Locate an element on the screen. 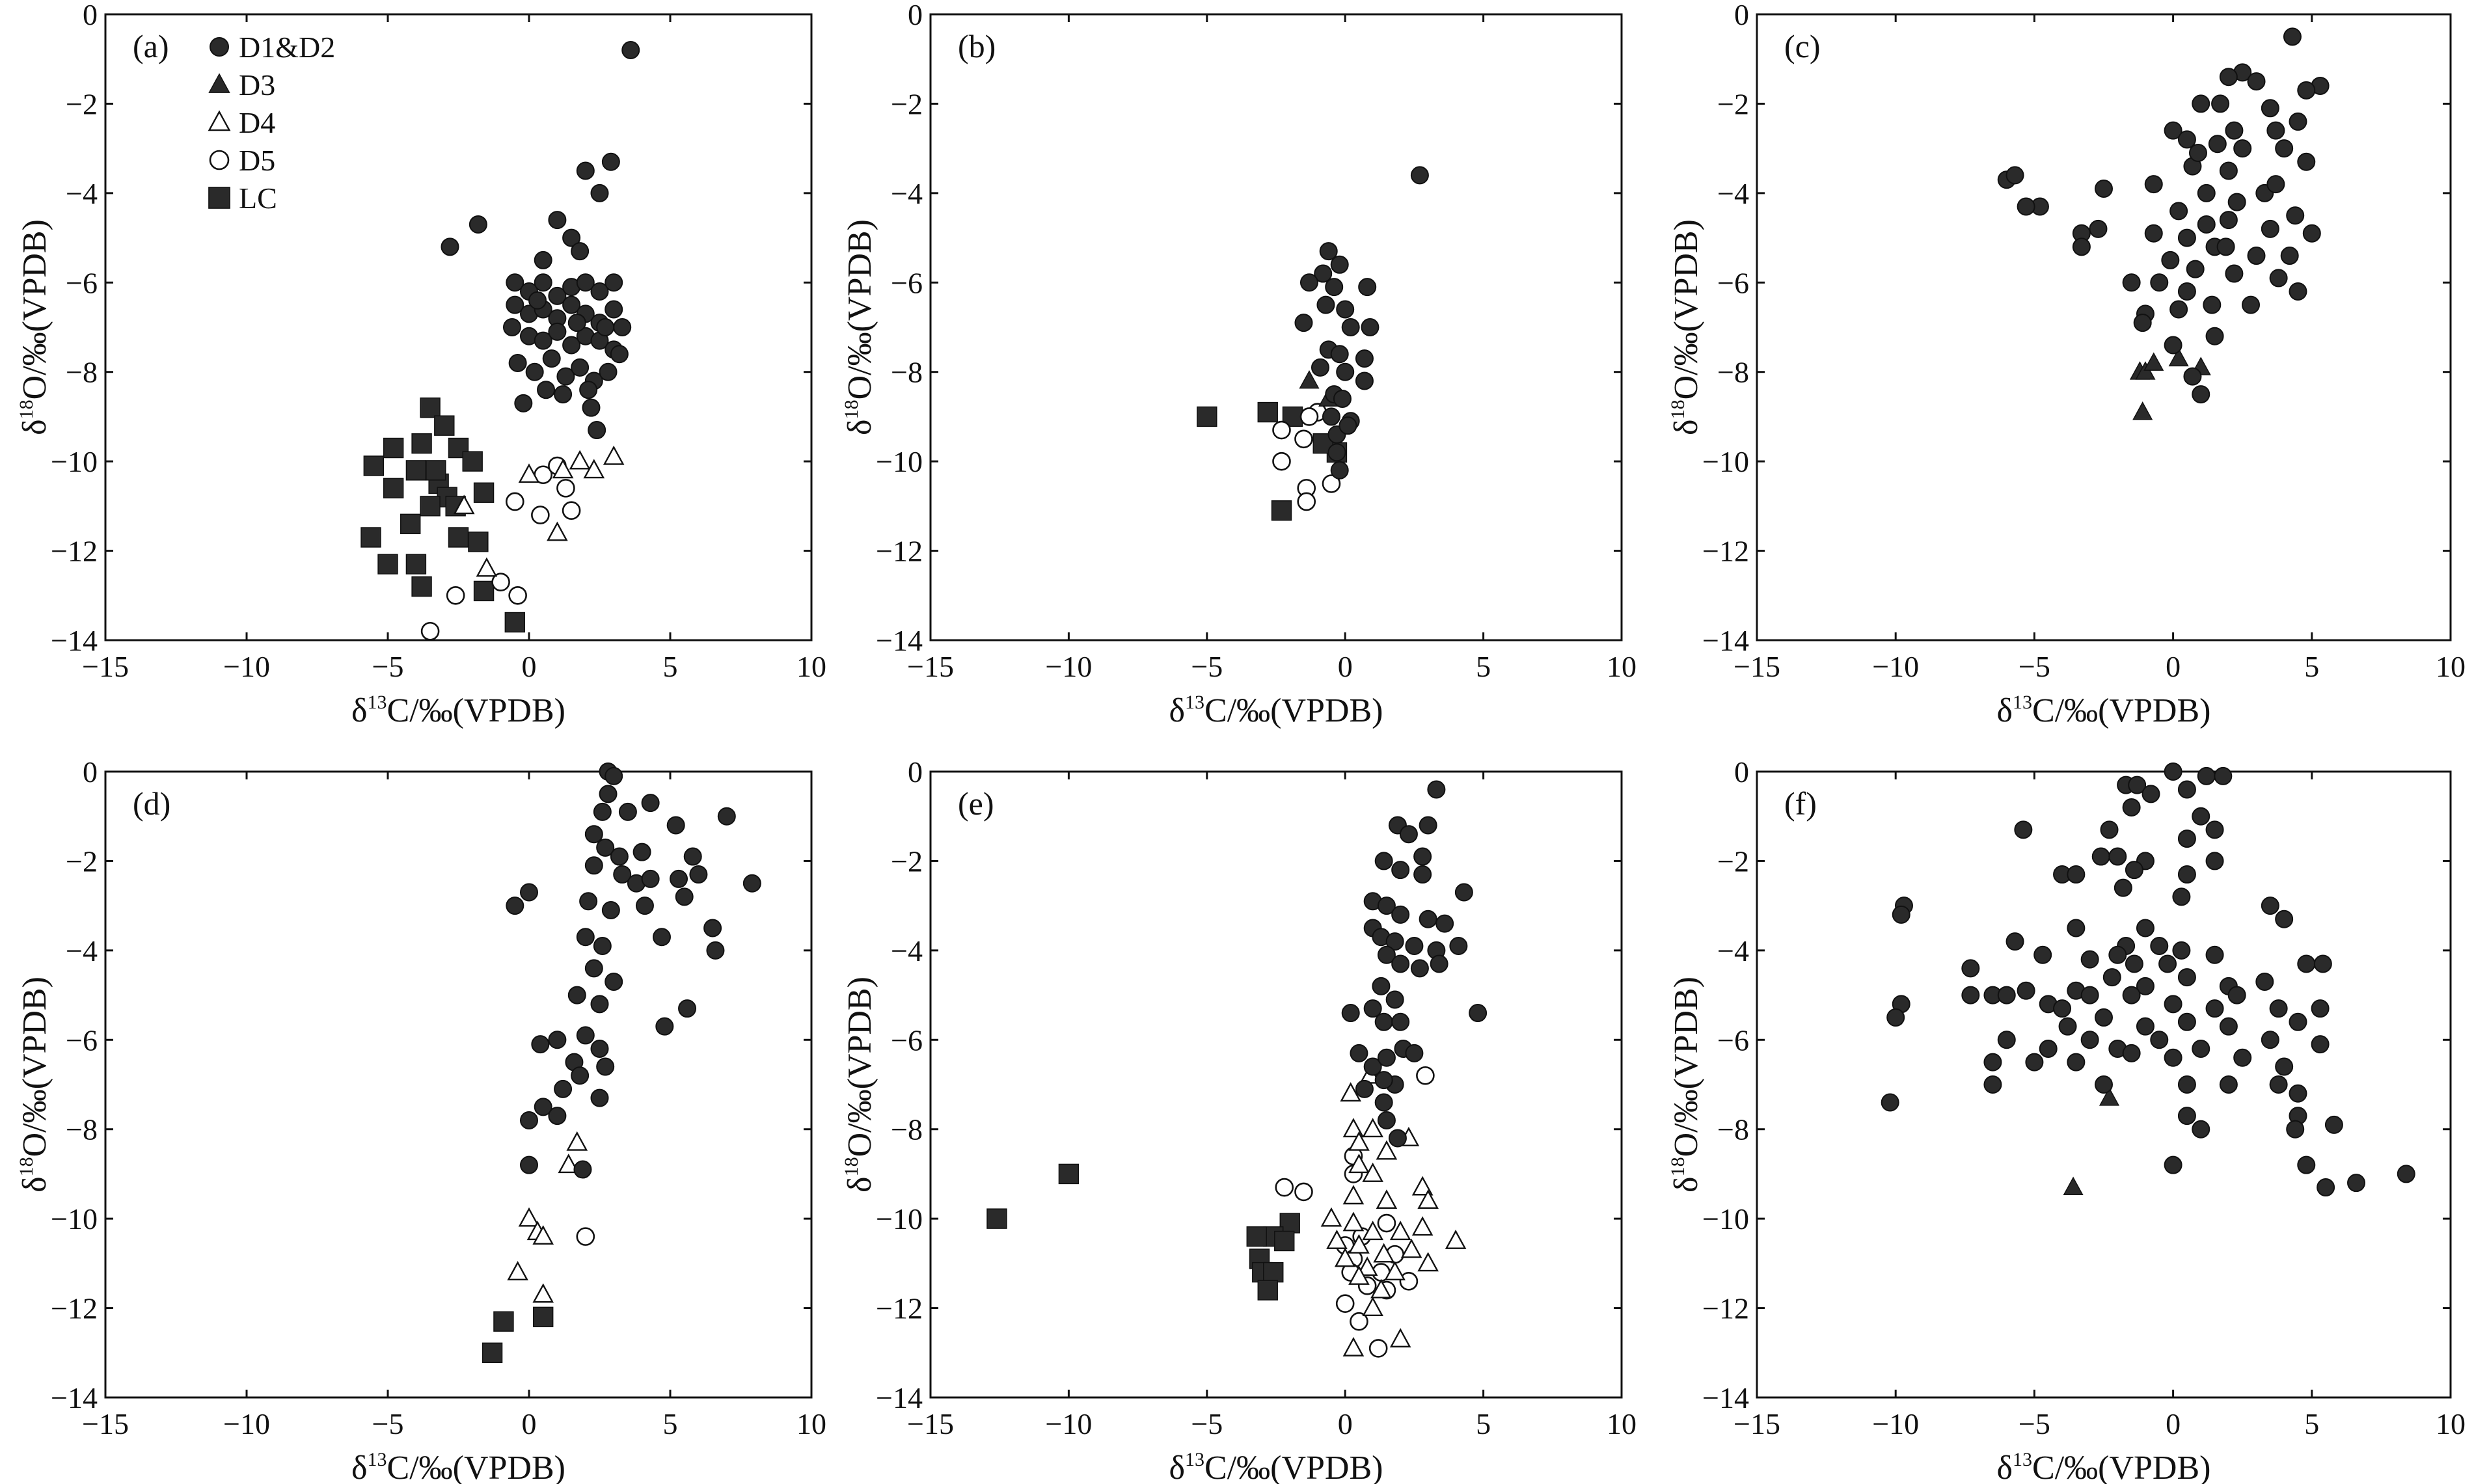 The height and width of the screenshot is (1484, 2474). x-tick-label: −15 is located at coordinates (106, 666).